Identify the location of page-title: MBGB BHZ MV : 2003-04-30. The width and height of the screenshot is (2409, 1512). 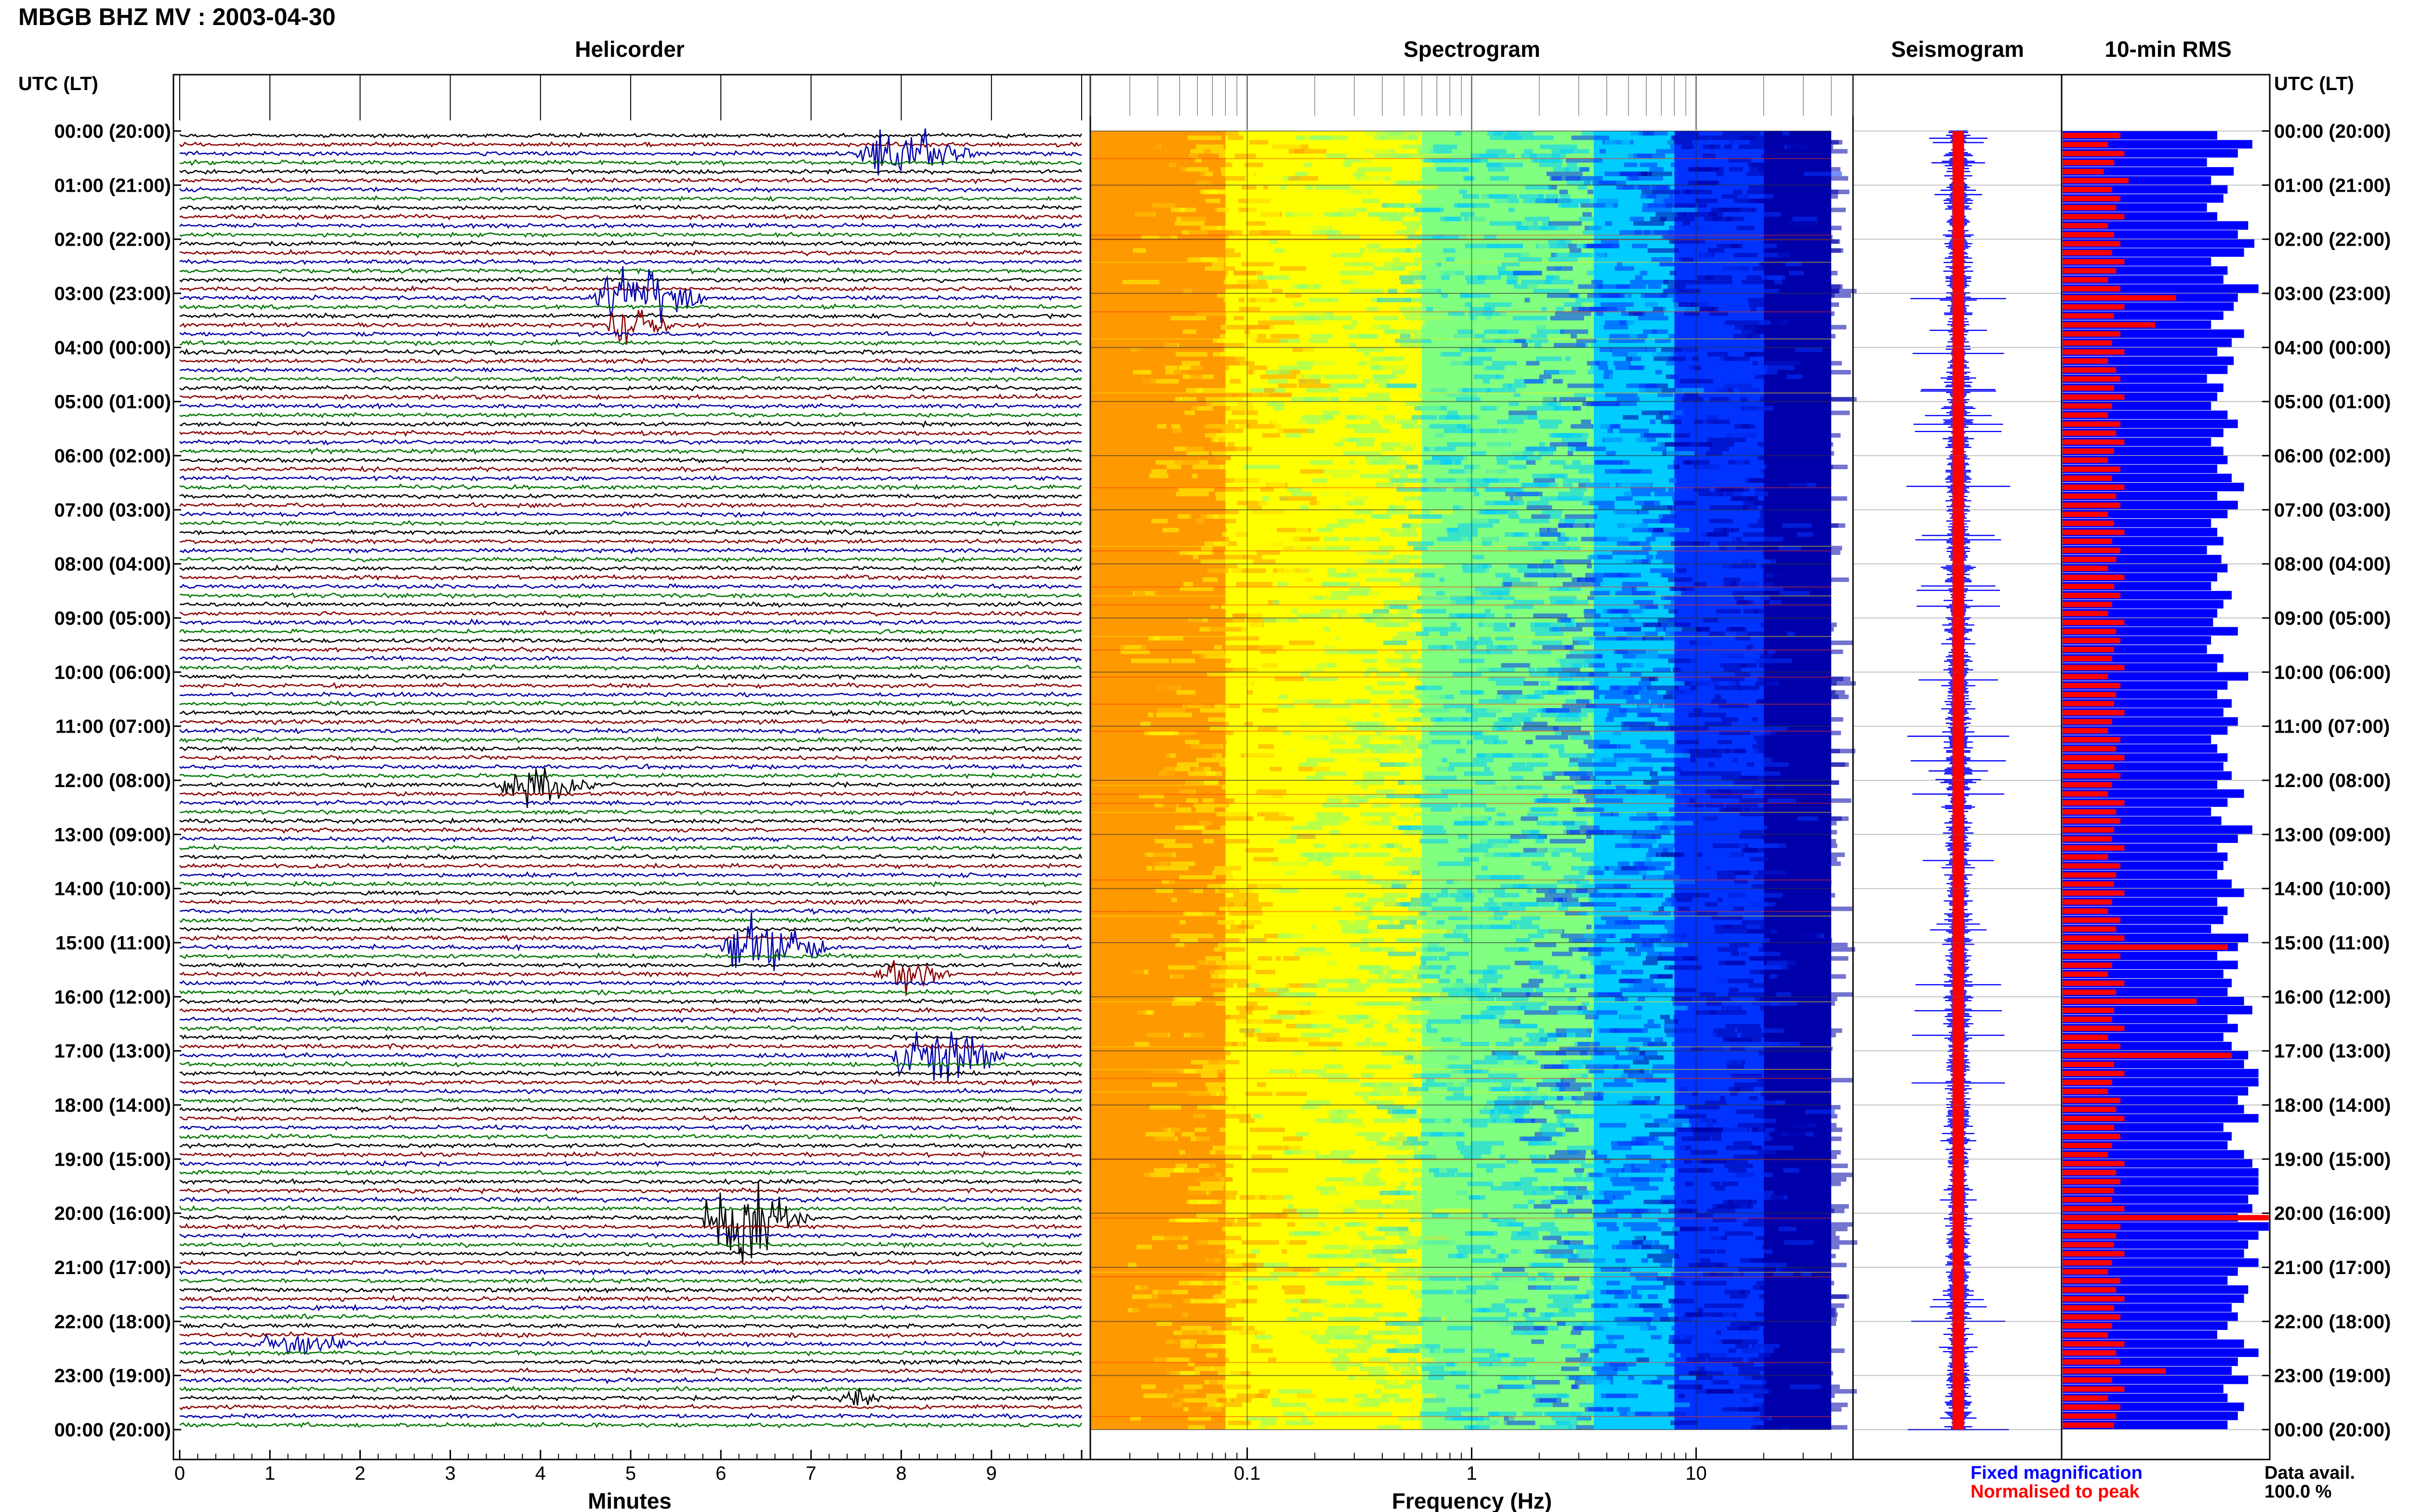
(177, 16).